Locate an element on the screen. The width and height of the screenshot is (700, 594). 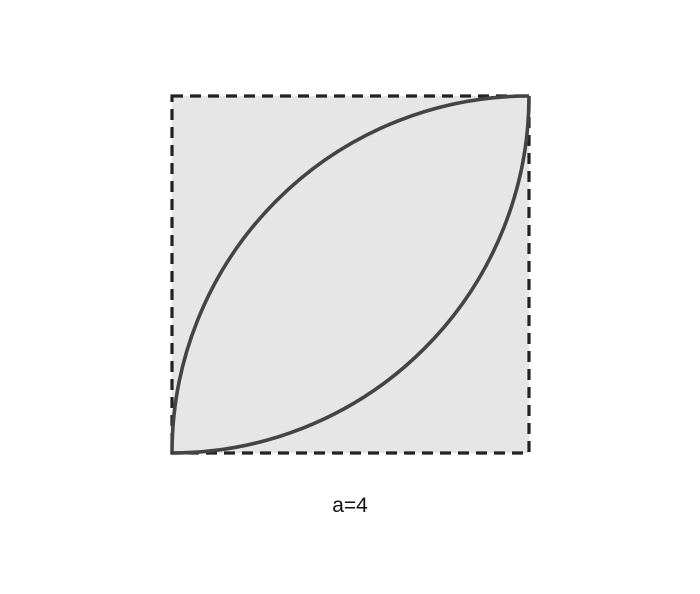
side-length-label: a=4 is located at coordinates (350, 505).